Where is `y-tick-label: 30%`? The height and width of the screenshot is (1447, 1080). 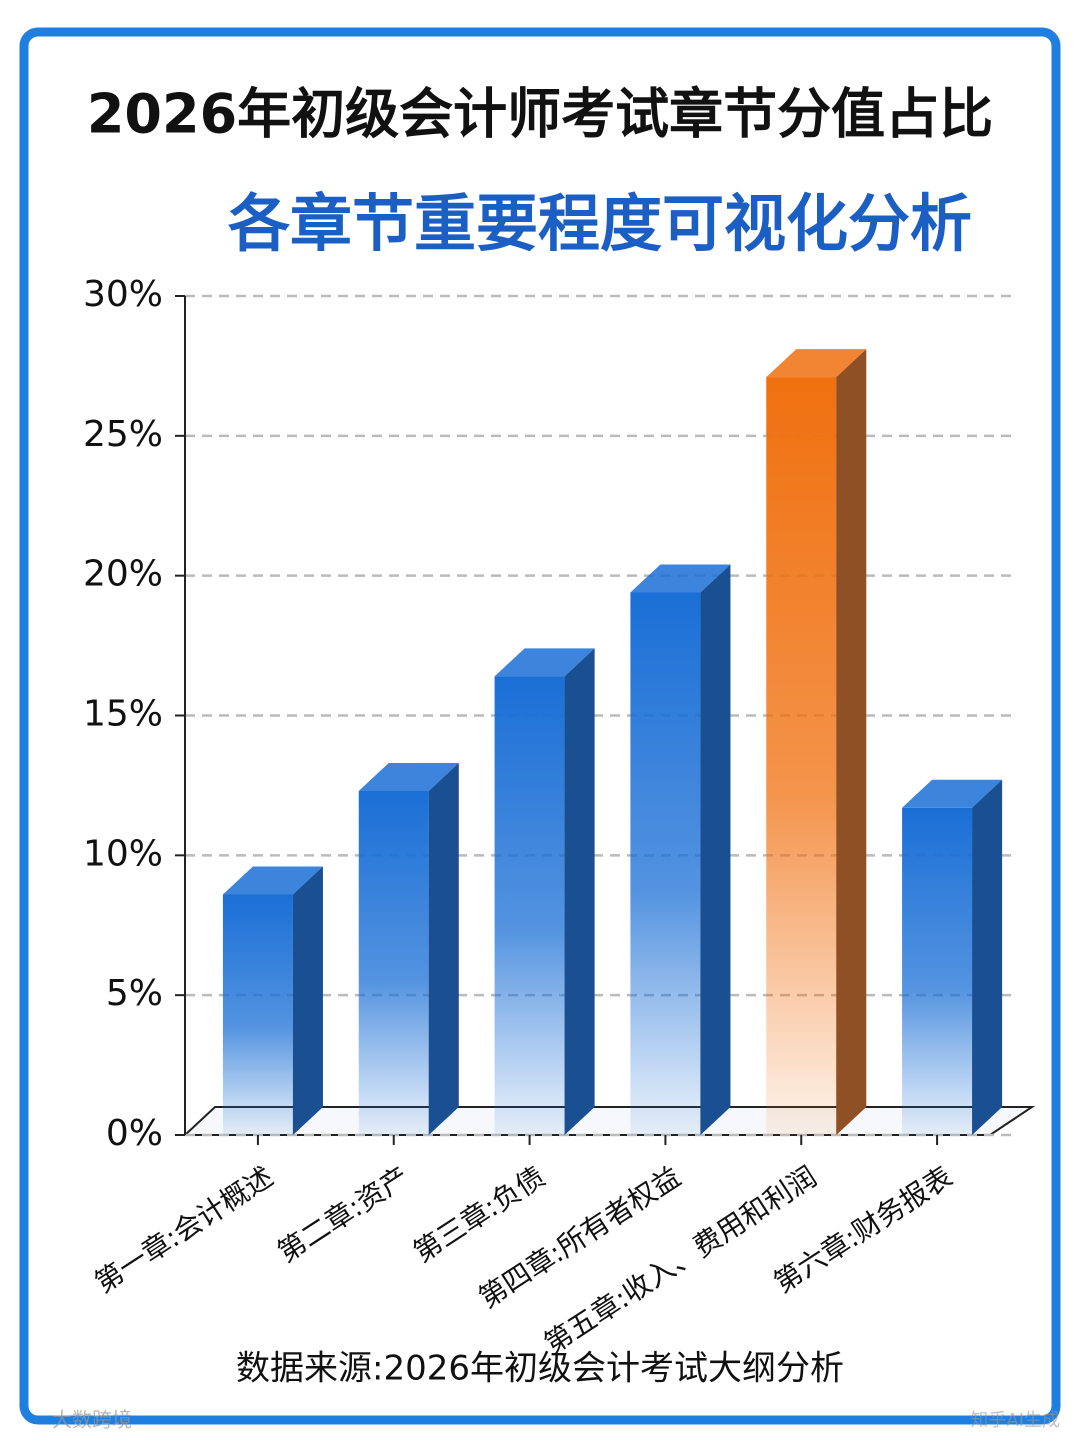 y-tick-label: 30% is located at coordinates (123, 294).